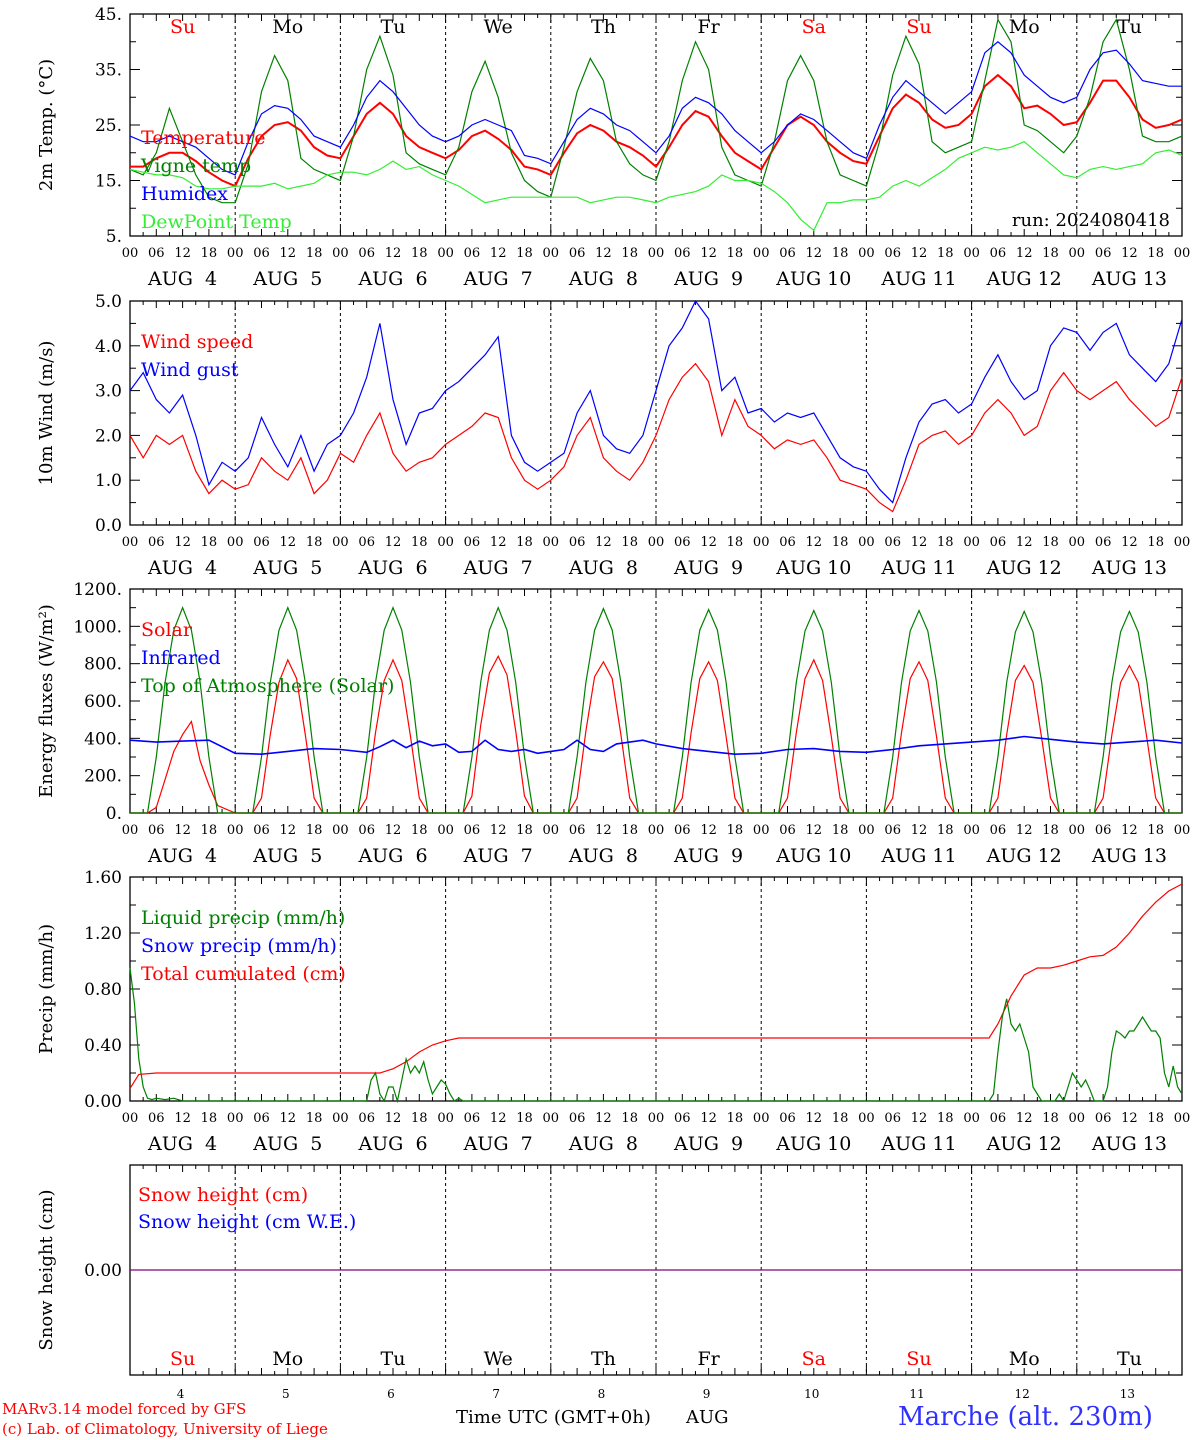  I want to click on weekday-label: We, so click(498, 1359).